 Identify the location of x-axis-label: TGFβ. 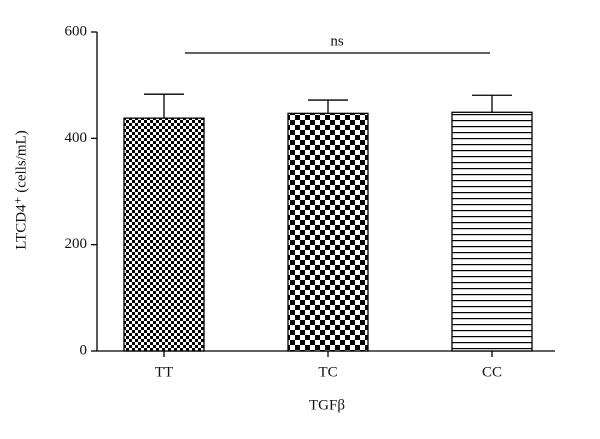
(327, 405).